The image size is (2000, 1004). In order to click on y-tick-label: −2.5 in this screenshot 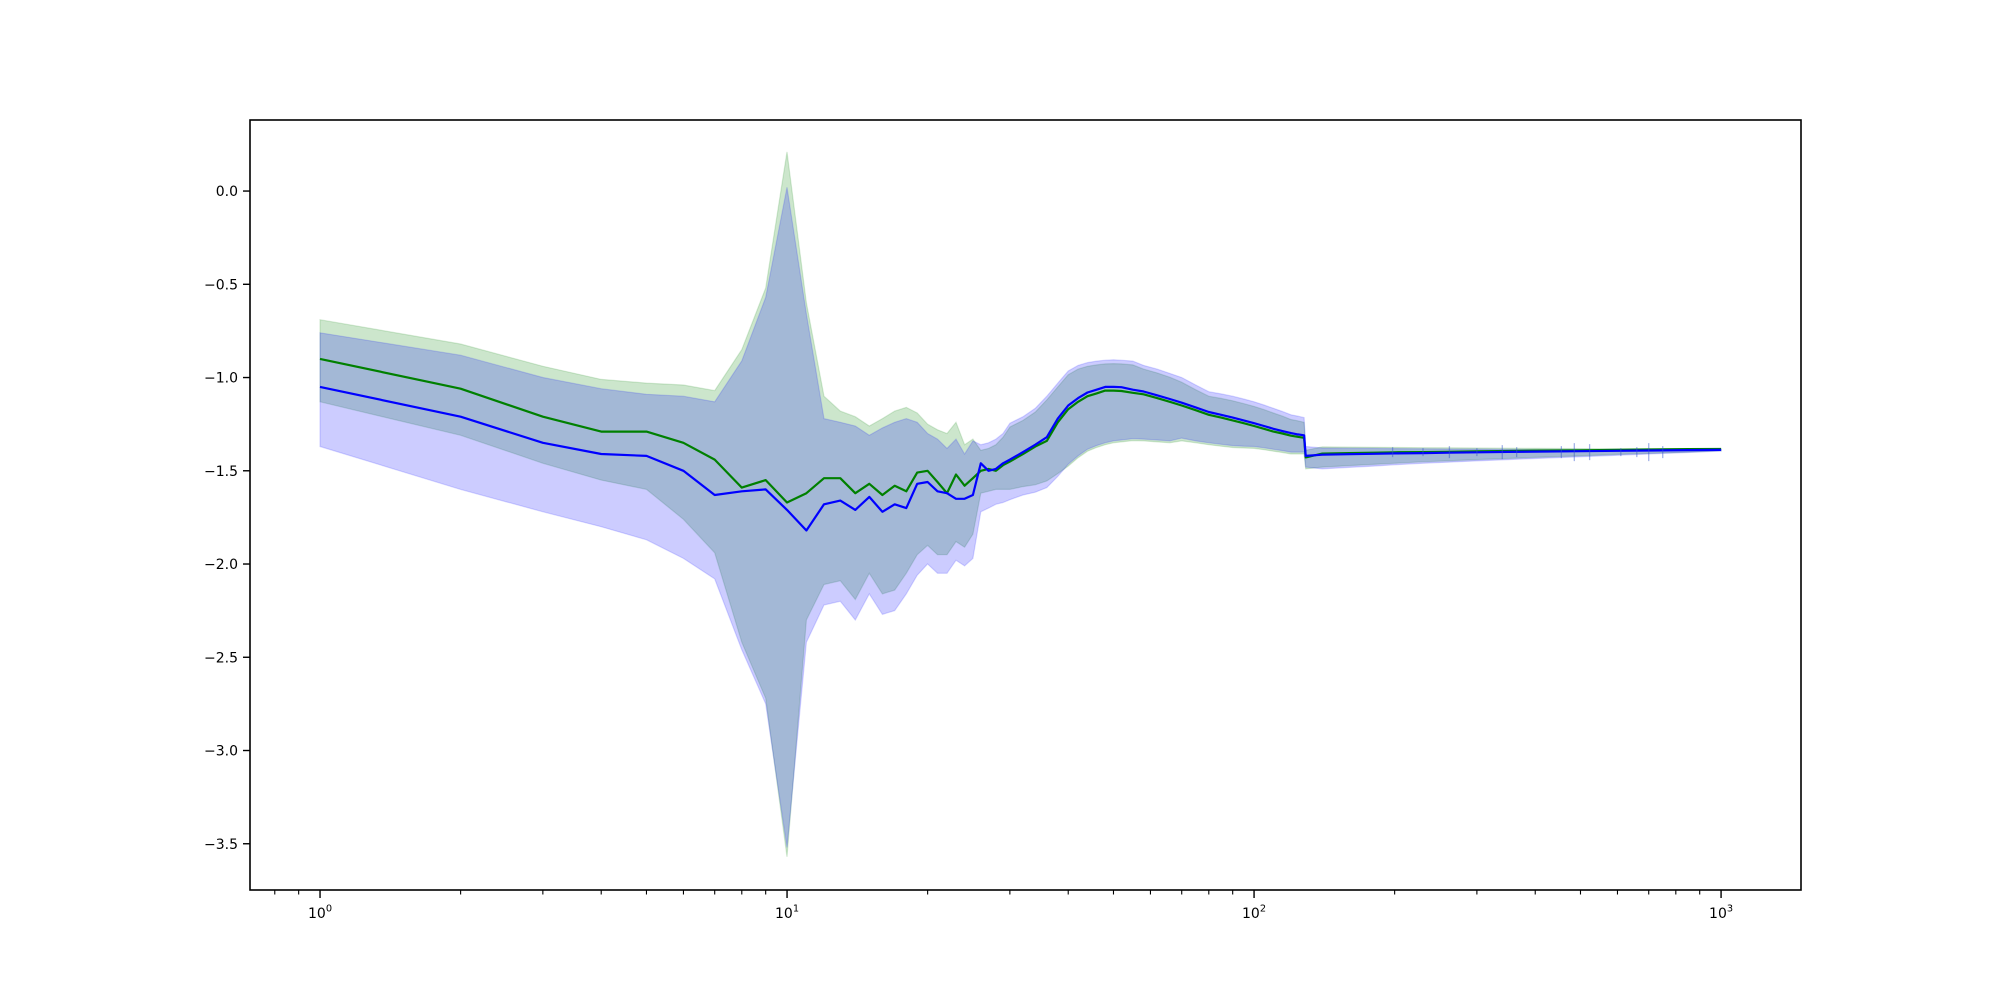, I will do `click(221, 658)`.